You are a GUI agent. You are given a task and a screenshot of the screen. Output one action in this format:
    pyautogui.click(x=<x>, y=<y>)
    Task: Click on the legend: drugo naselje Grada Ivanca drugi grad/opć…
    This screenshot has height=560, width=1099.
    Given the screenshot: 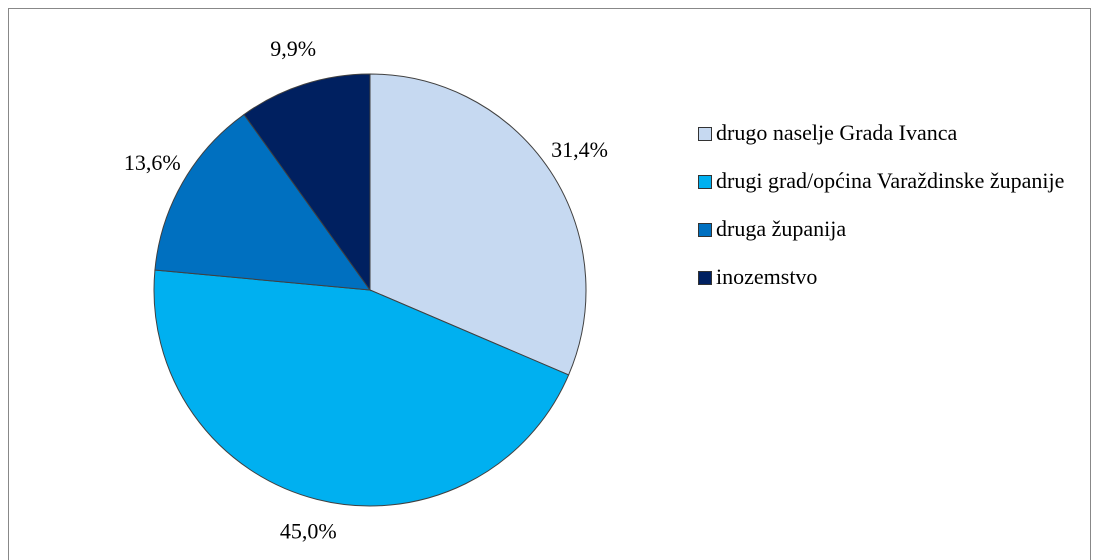 What is the action you would take?
    pyautogui.click(x=893, y=214)
    